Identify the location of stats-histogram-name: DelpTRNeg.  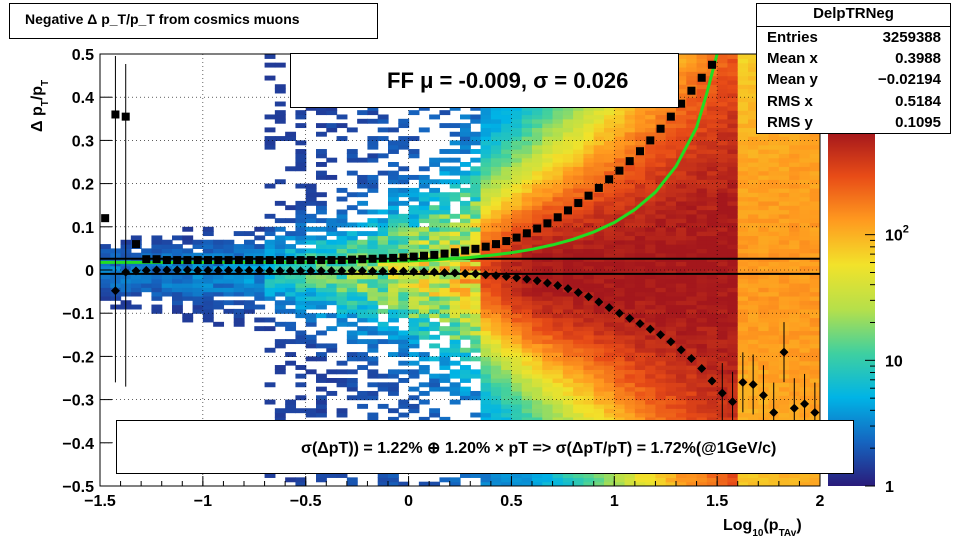
(853, 13).